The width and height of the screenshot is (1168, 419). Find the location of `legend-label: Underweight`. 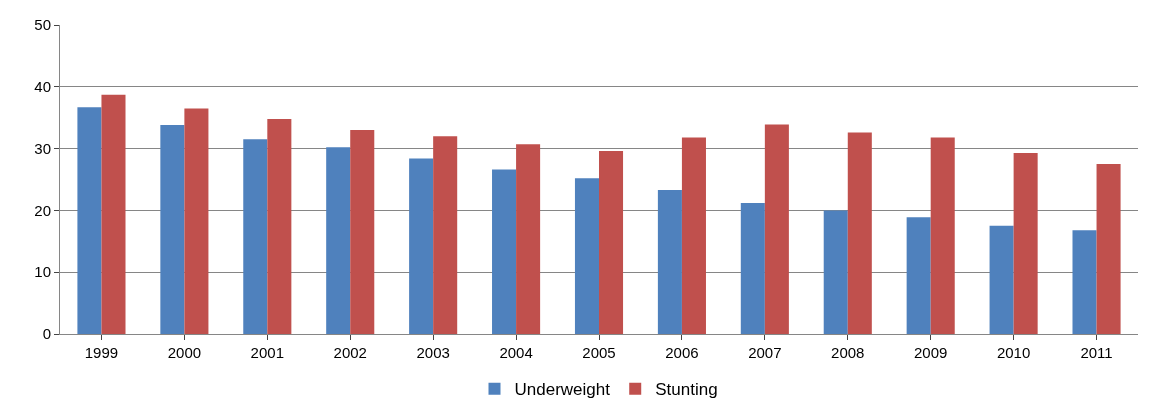

legend-label: Underweight is located at coordinates (562, 390).